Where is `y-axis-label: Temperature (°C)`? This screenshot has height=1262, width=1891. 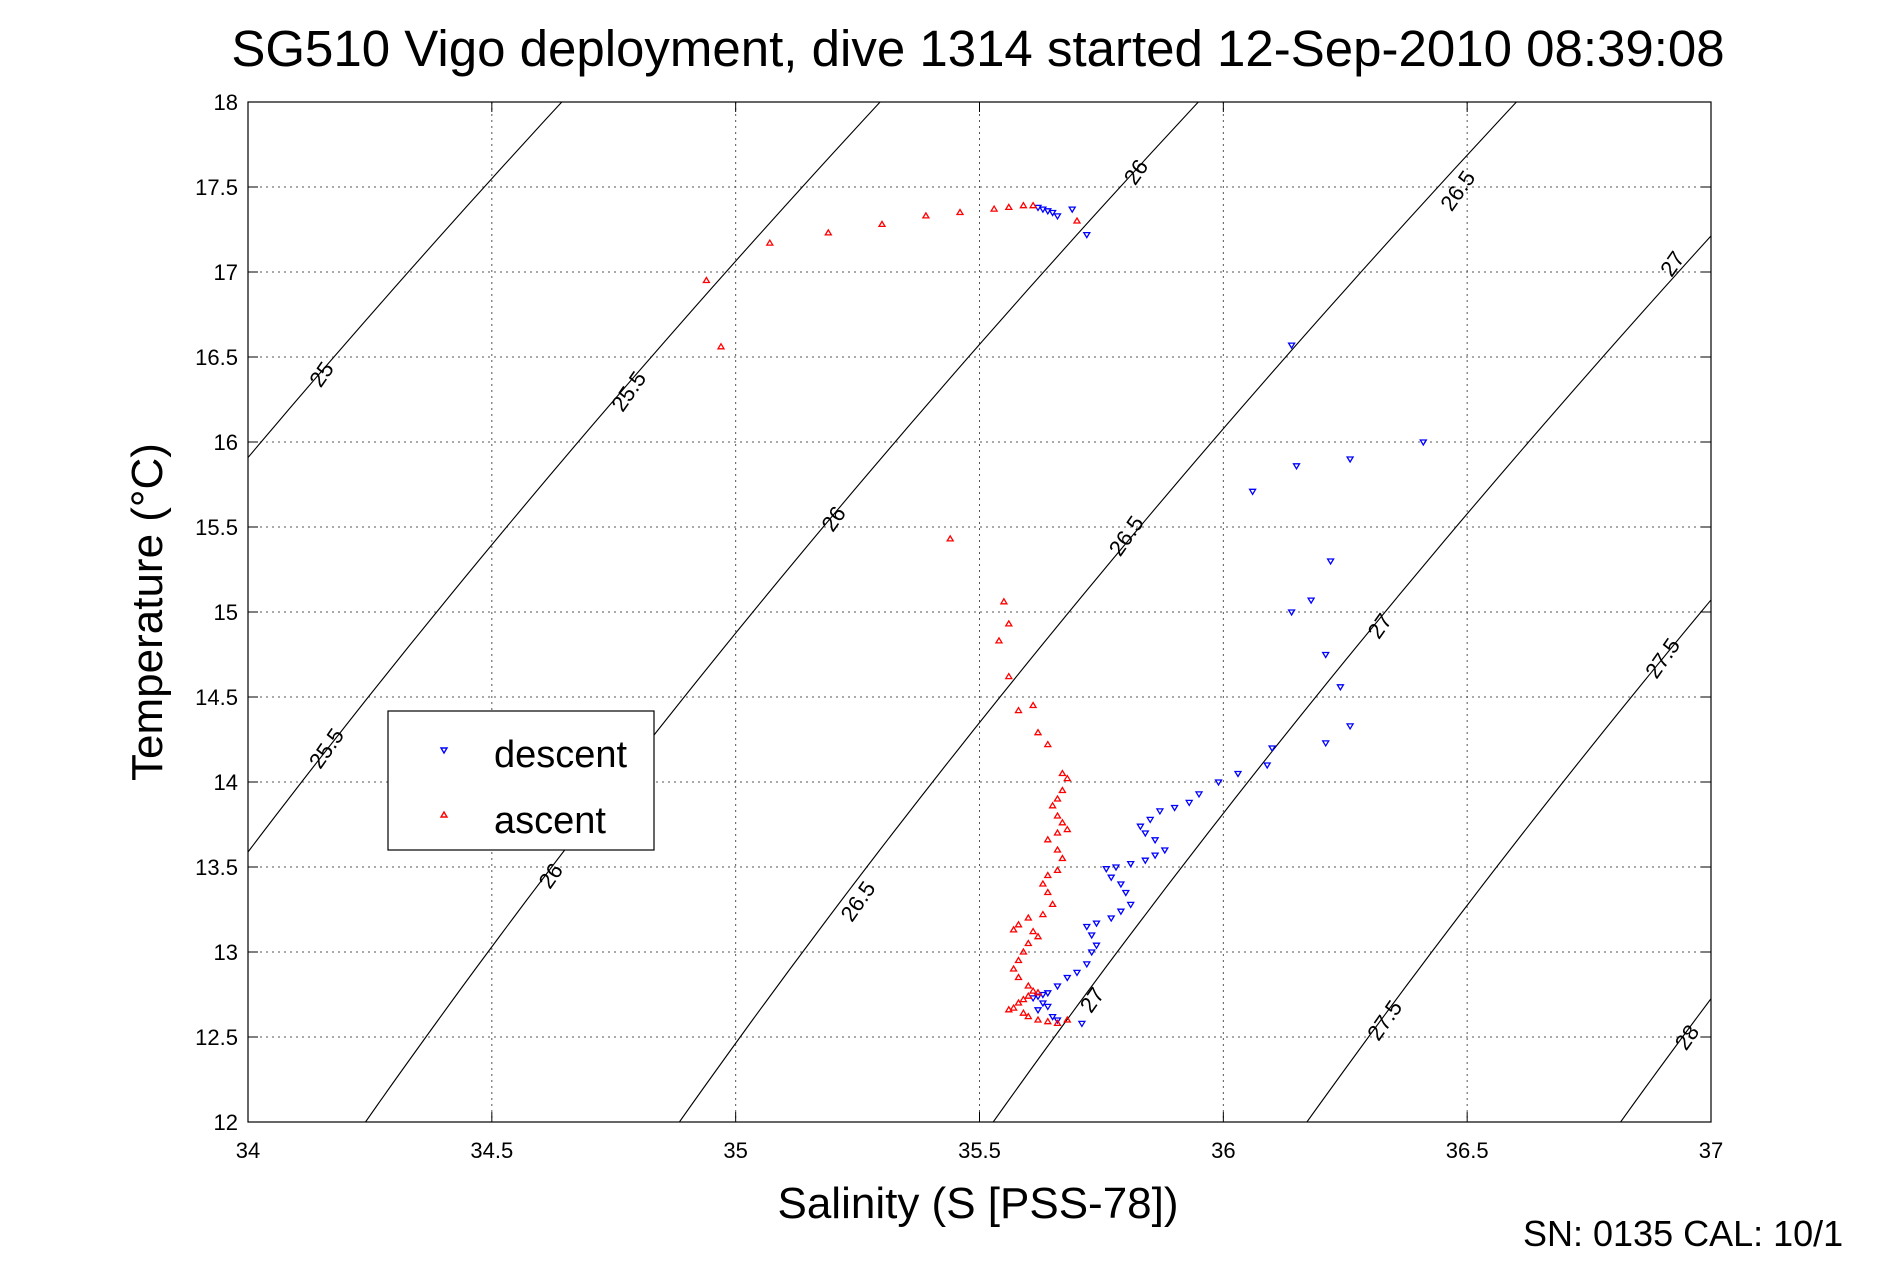
y-axis-label: Temperature (°C) is located at coordinates (147, 612).